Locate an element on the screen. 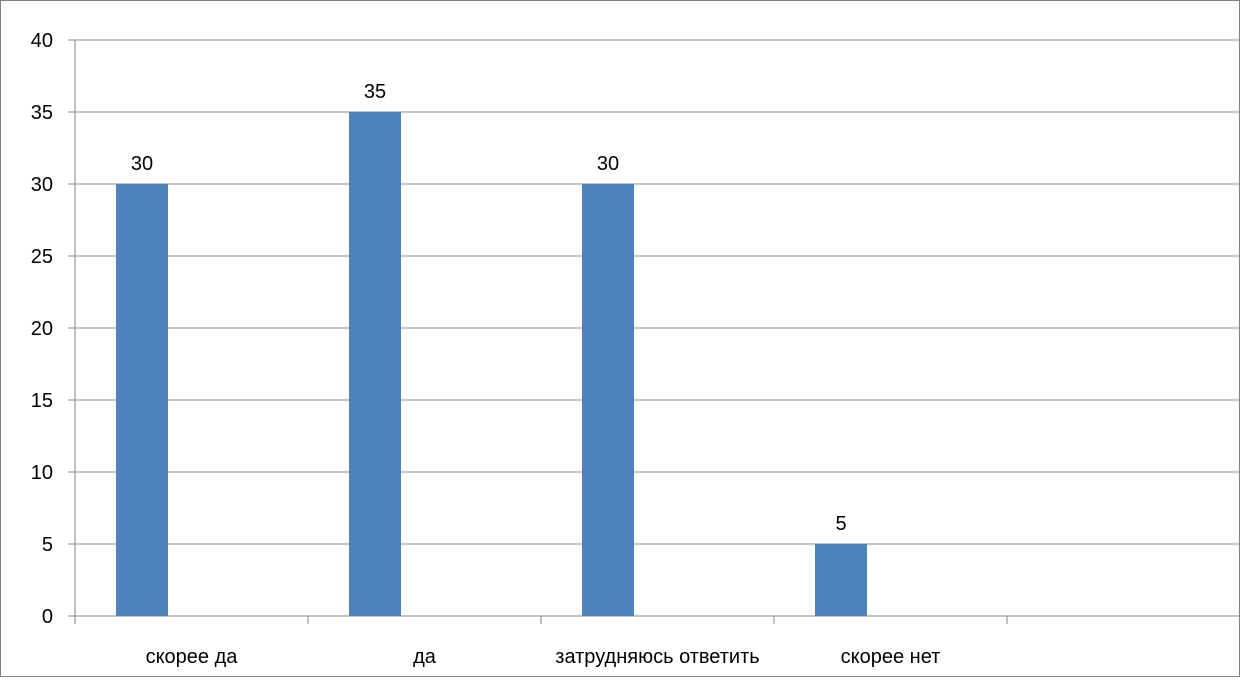 This screenshot has width=1240, height=682. y-tick-labels: 0 5 10 15 20 25 30 35 40 is located at coordinates (42, 329).